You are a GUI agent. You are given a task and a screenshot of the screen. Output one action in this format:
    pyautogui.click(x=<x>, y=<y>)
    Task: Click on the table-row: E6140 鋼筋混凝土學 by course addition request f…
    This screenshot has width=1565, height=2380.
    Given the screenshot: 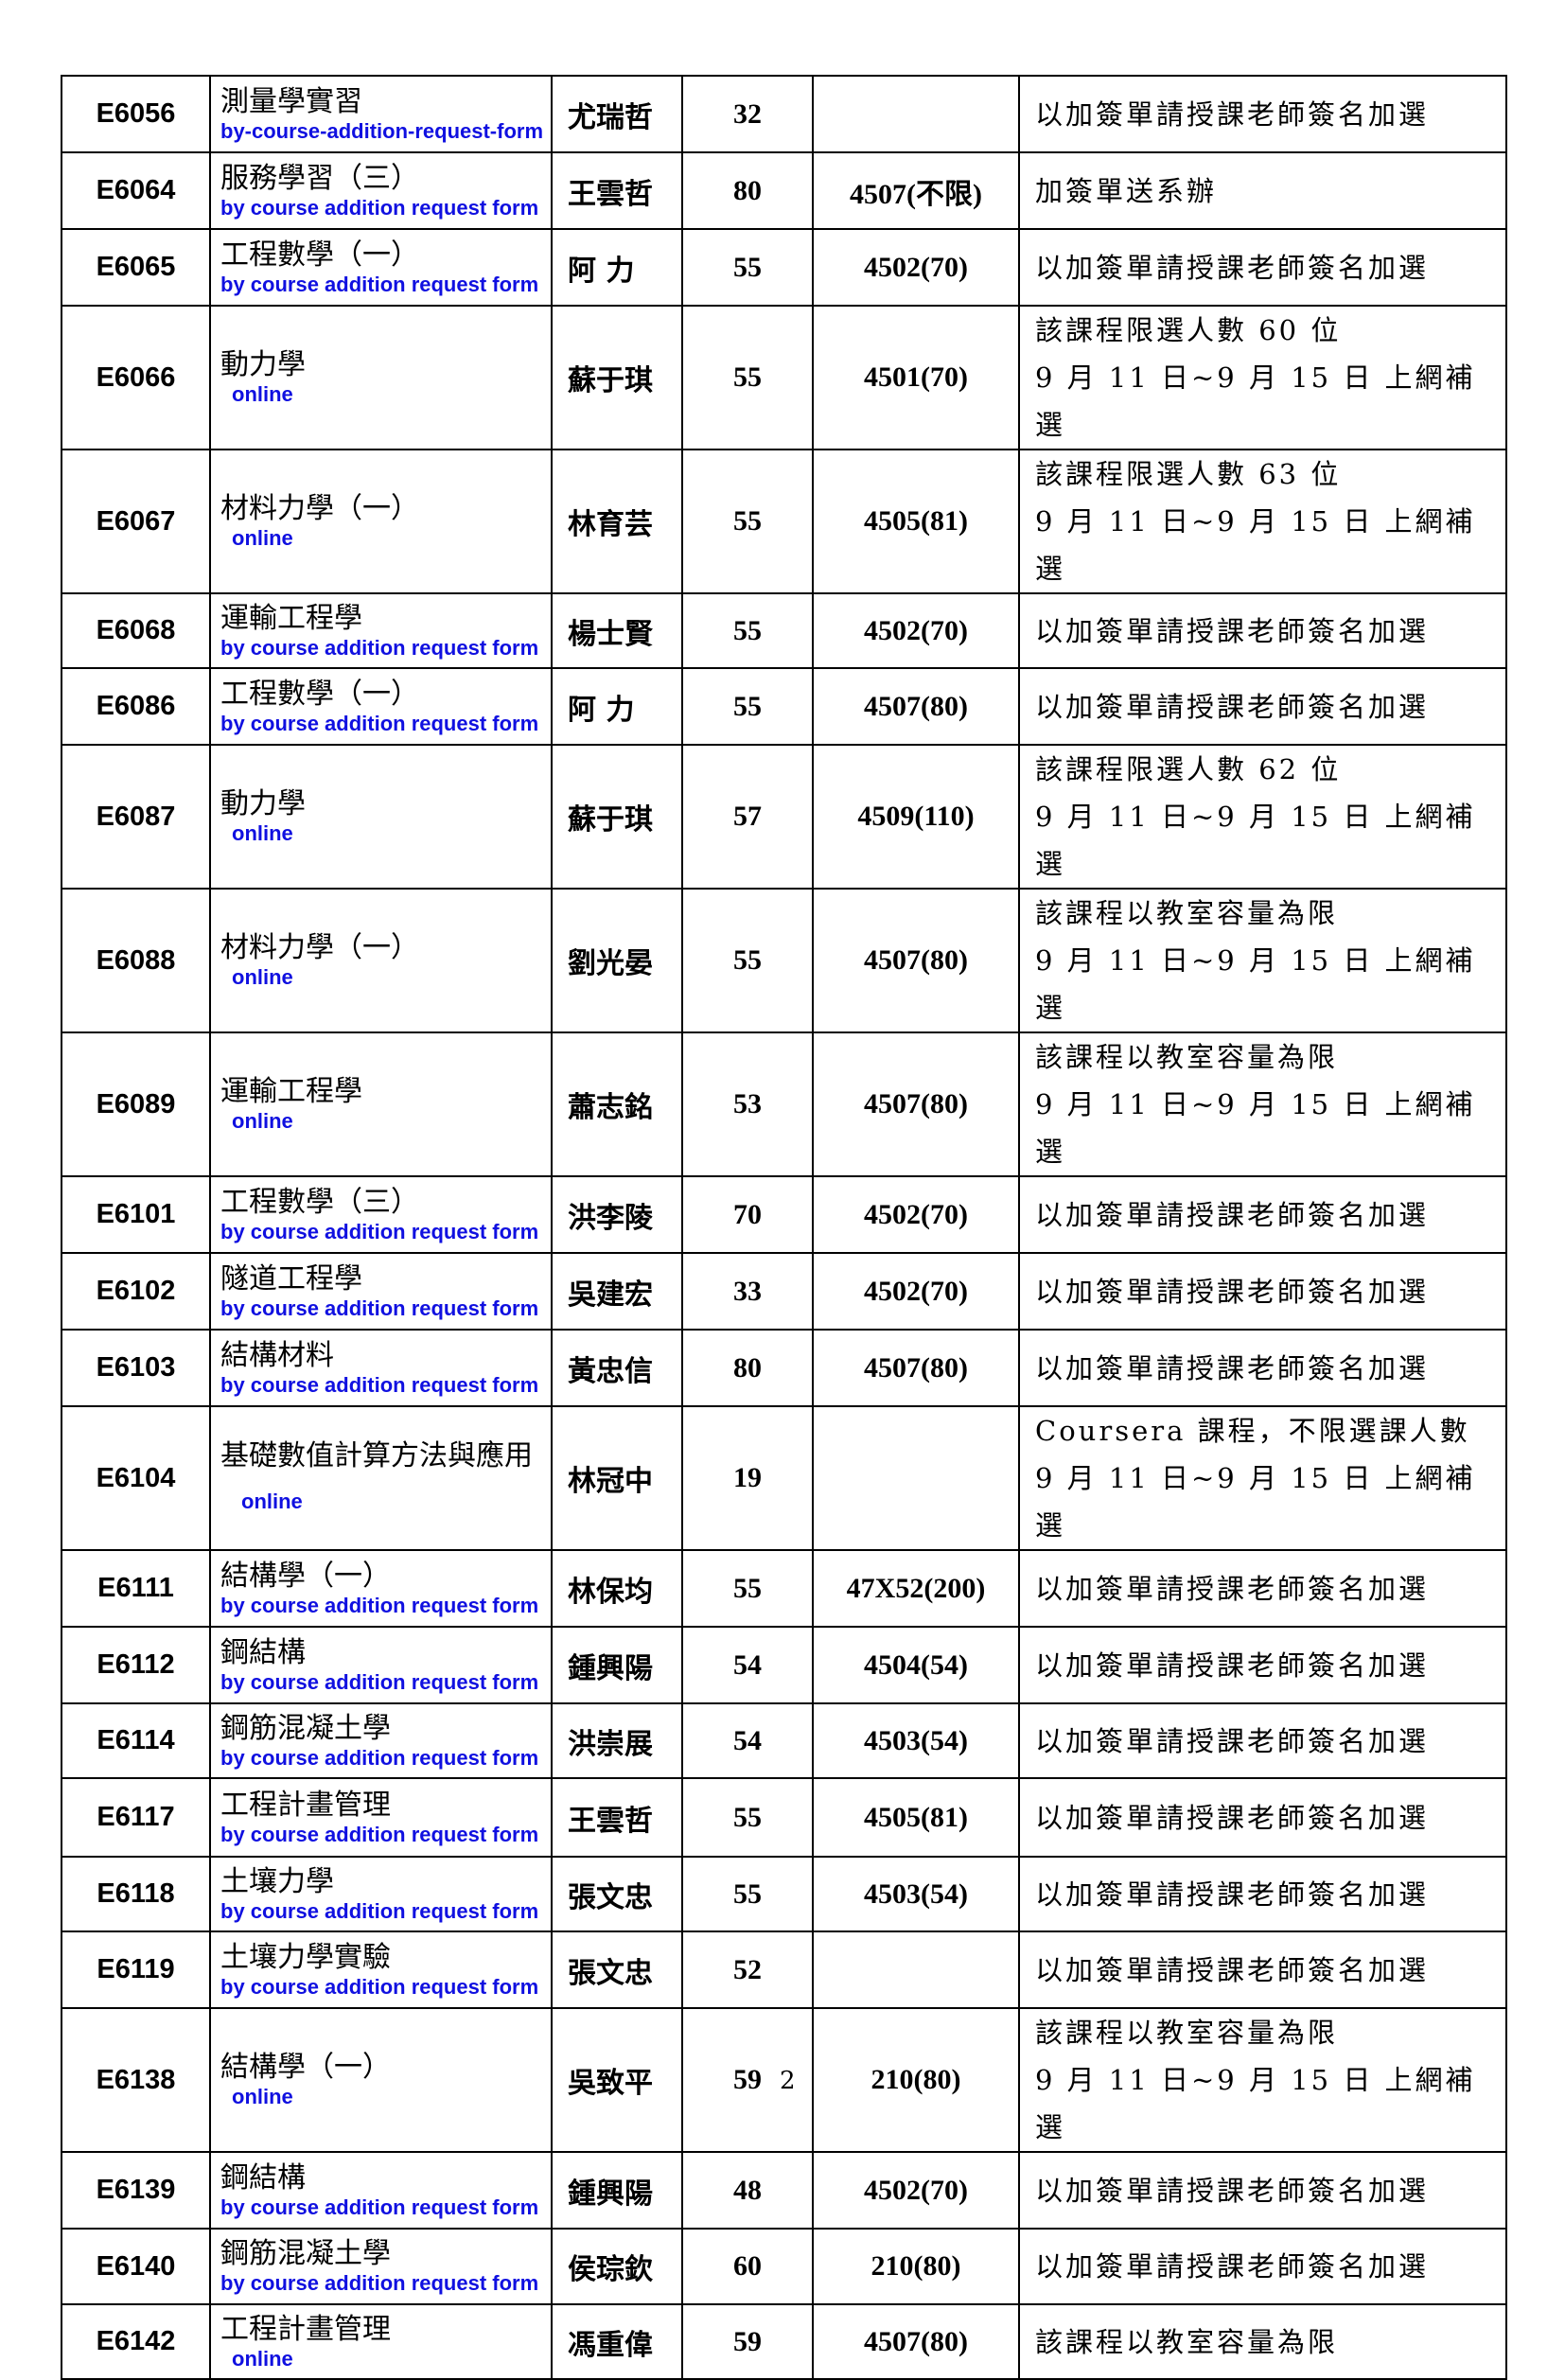 What is the action you would take?
    pyautogui.click(x=784, y=2266)
    